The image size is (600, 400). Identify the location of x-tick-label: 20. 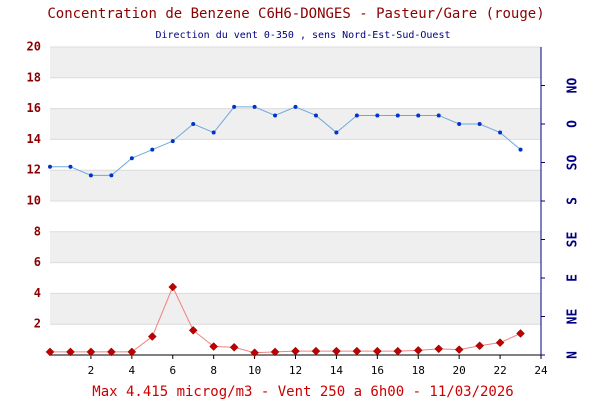
(459, 370).